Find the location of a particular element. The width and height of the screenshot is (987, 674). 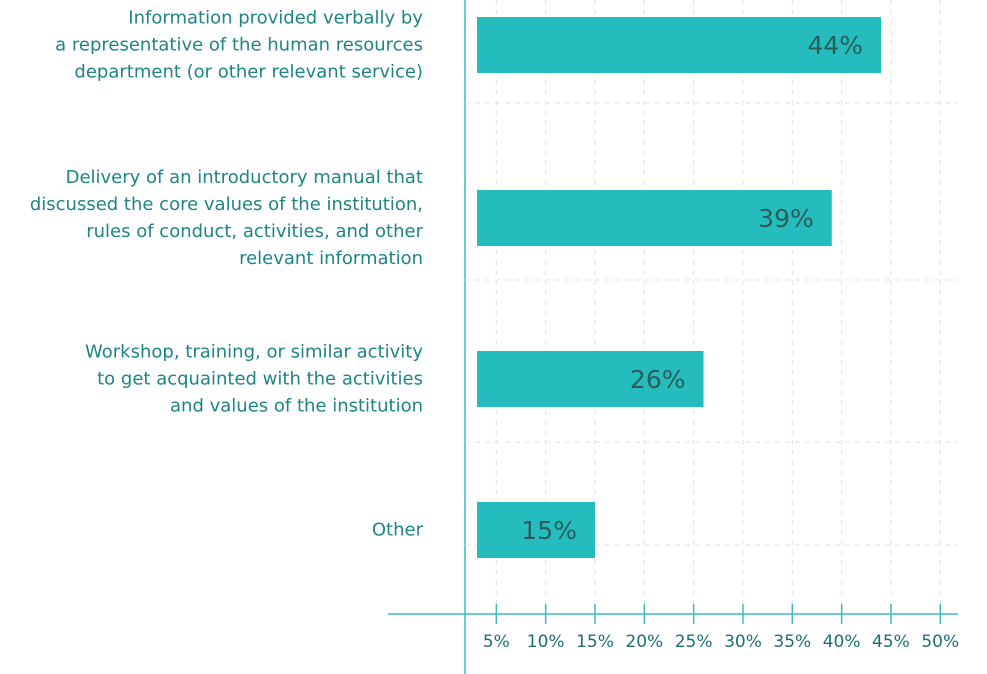

x-tick-label: 30% is located at coordinates (743, 642).